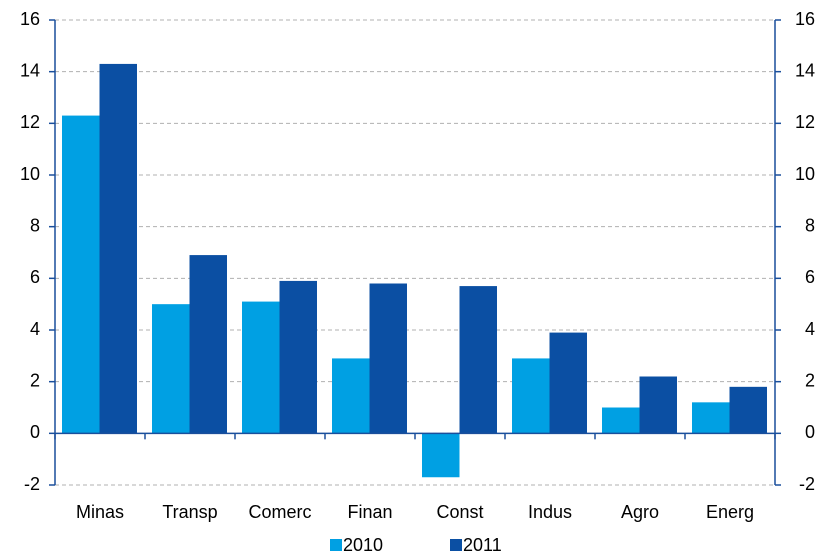 Image resolution: width=823 pixels, height=553 pixels. I want to click on x-tick-label: Const, so click(459, 512).